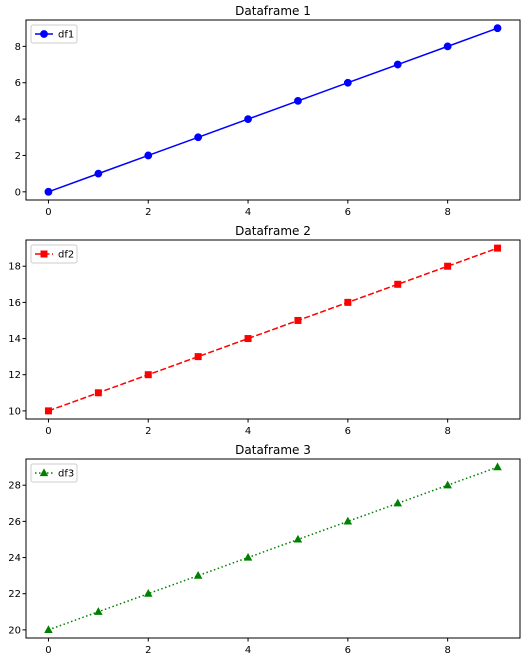 The image size is (527, 660). What do you see at coordinates (273, 11) in the screenshot?
I see `chart-title: Dataframe 1` at bounding box center [273, 11].